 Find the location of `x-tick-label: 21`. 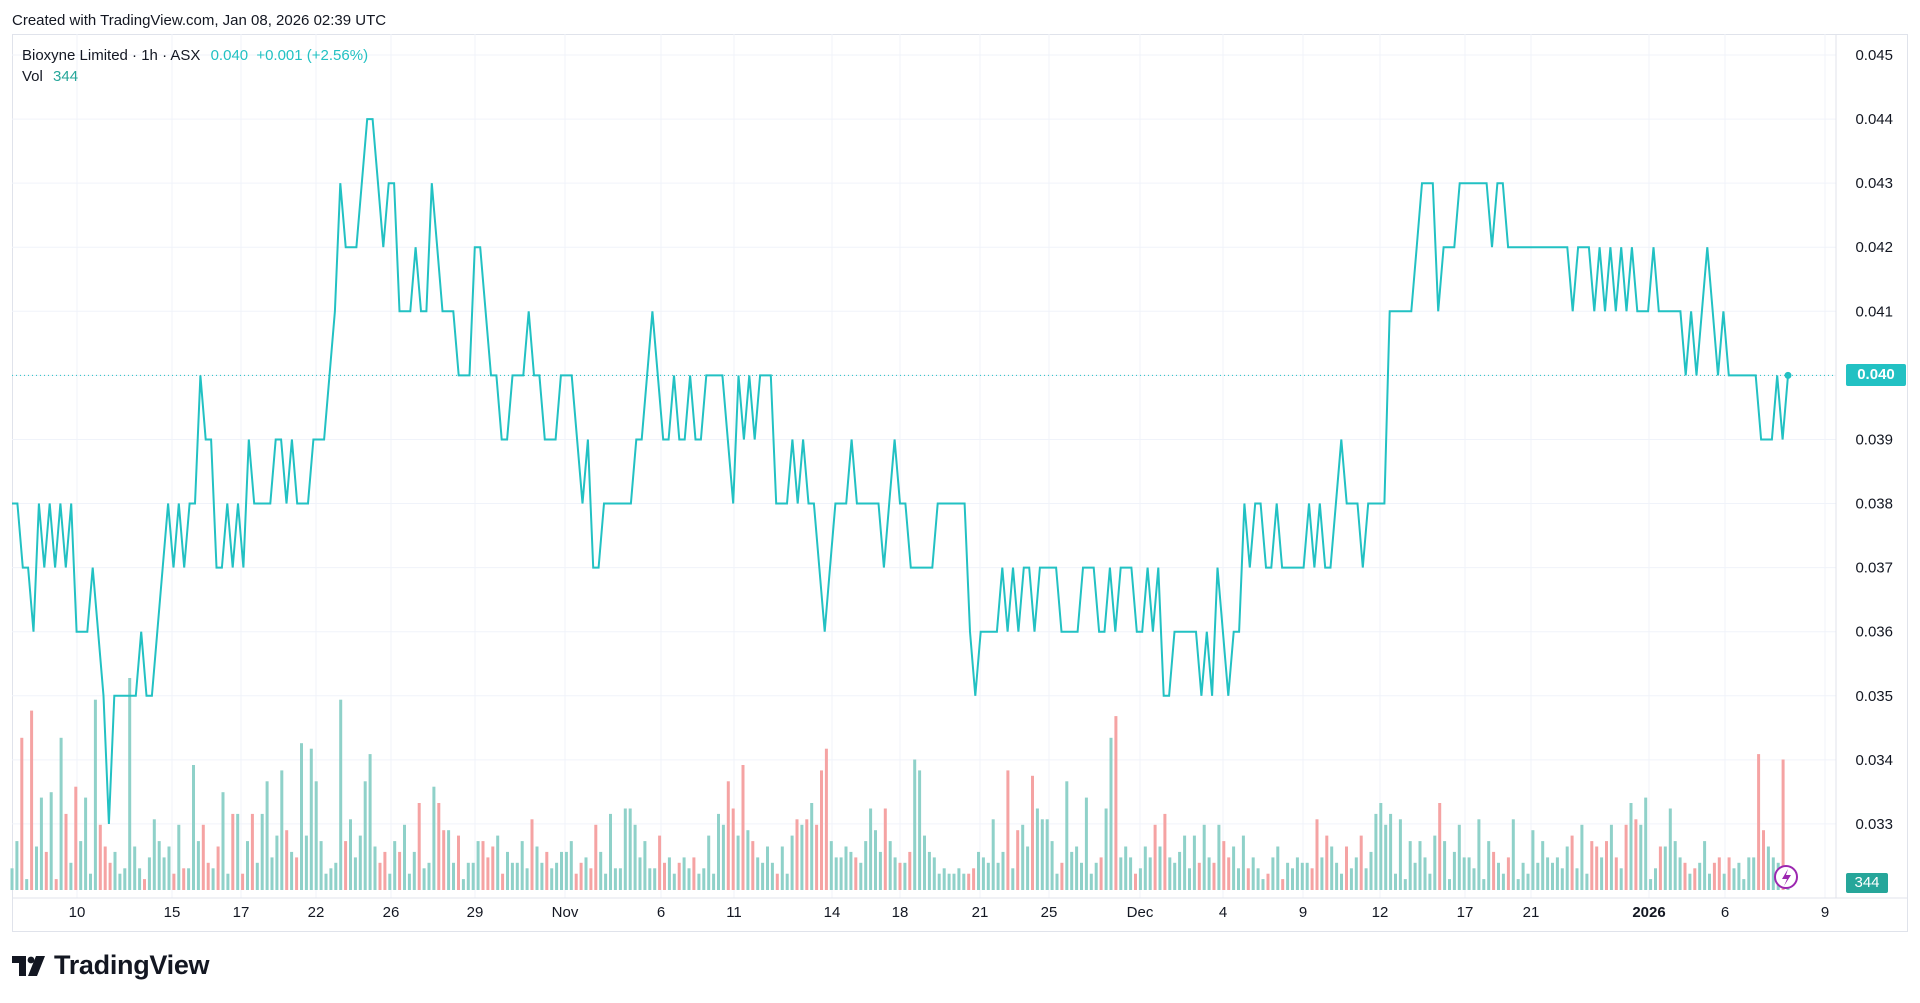

x-tick-label: 21 is located at coordinates (1531, 912).